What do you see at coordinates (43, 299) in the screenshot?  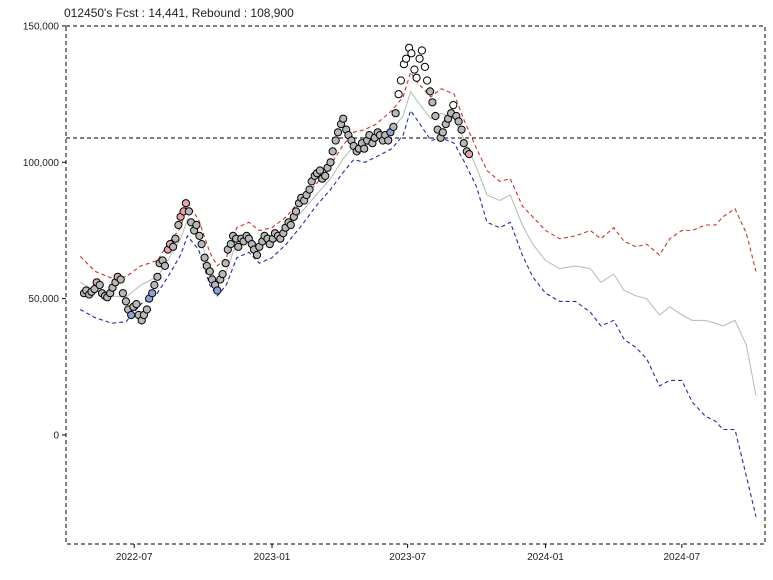 I see `y-tick-label: 50,000` at bounding box center [43, 299].